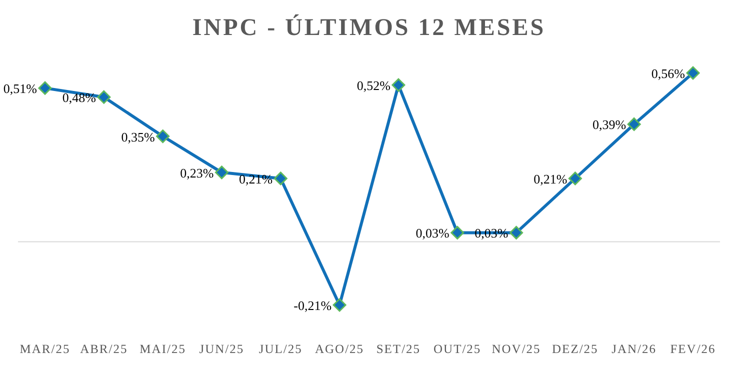 This screenshot has width=738, height=368. Describe the element at coordinates (138, 136) in the screenshot. I see `data-label: 0,35%` at that location.